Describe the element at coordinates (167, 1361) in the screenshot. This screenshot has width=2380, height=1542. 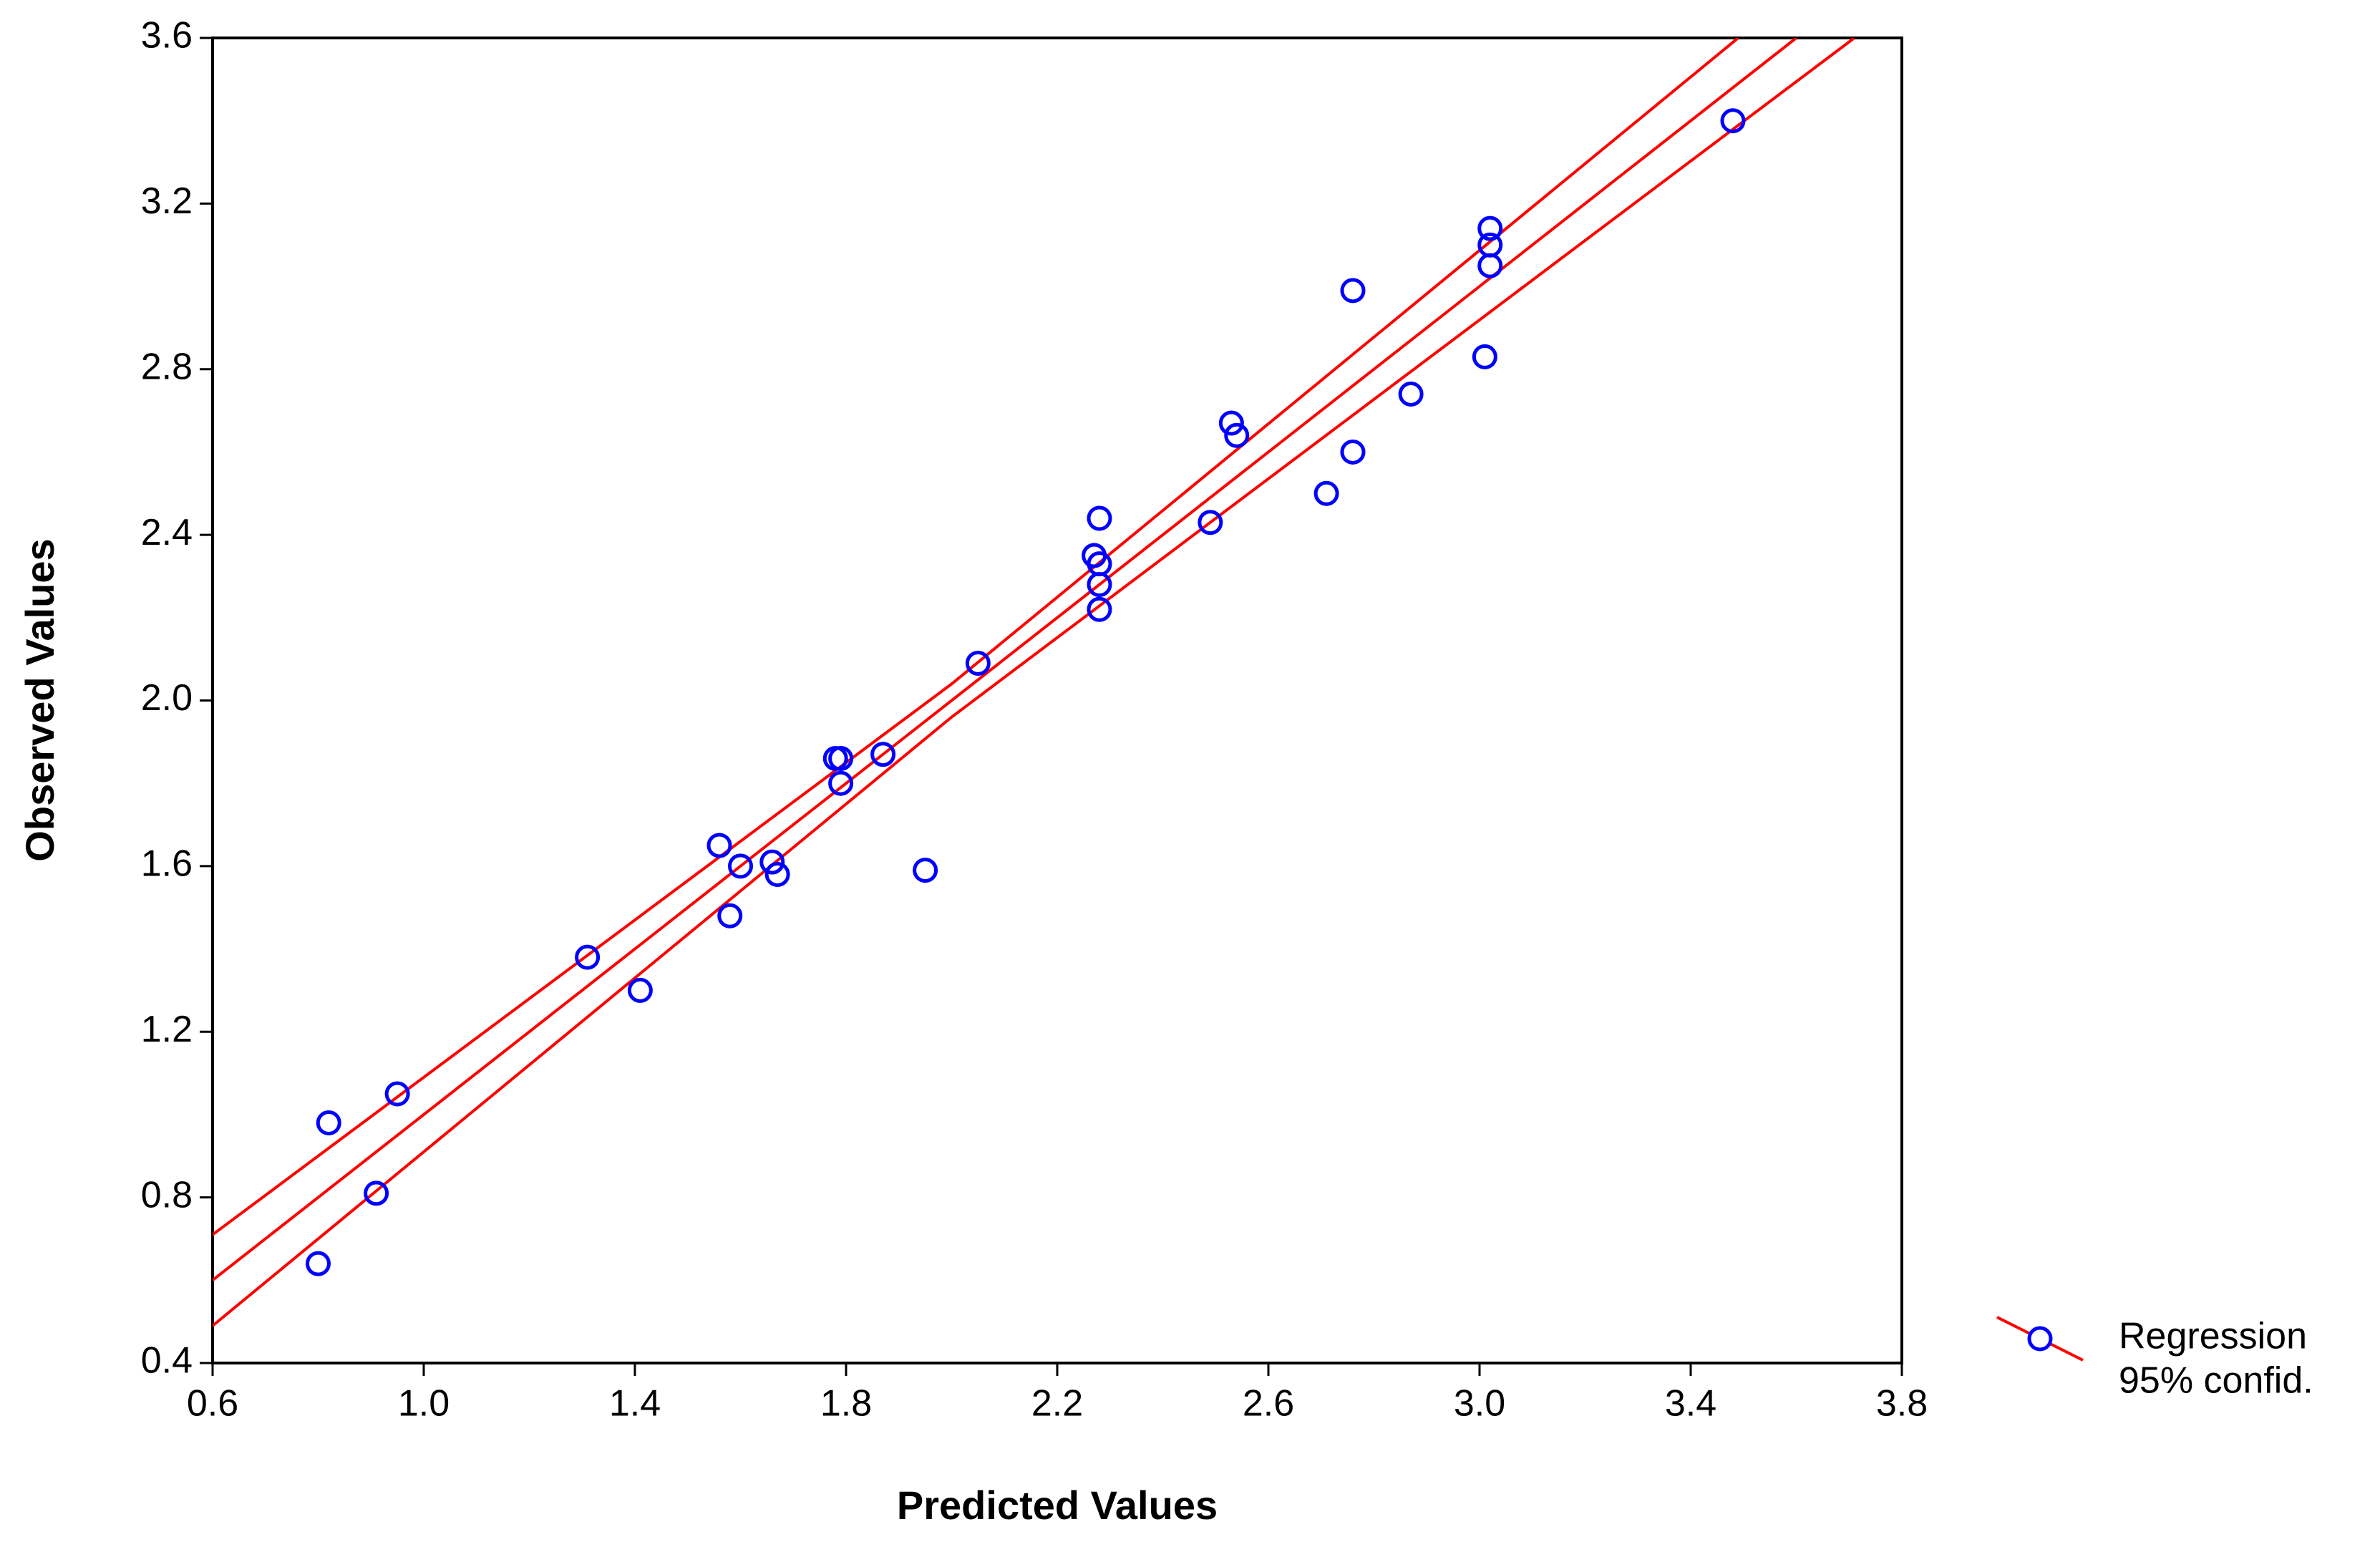
I see `y-tick-label: 0.4` at that location.